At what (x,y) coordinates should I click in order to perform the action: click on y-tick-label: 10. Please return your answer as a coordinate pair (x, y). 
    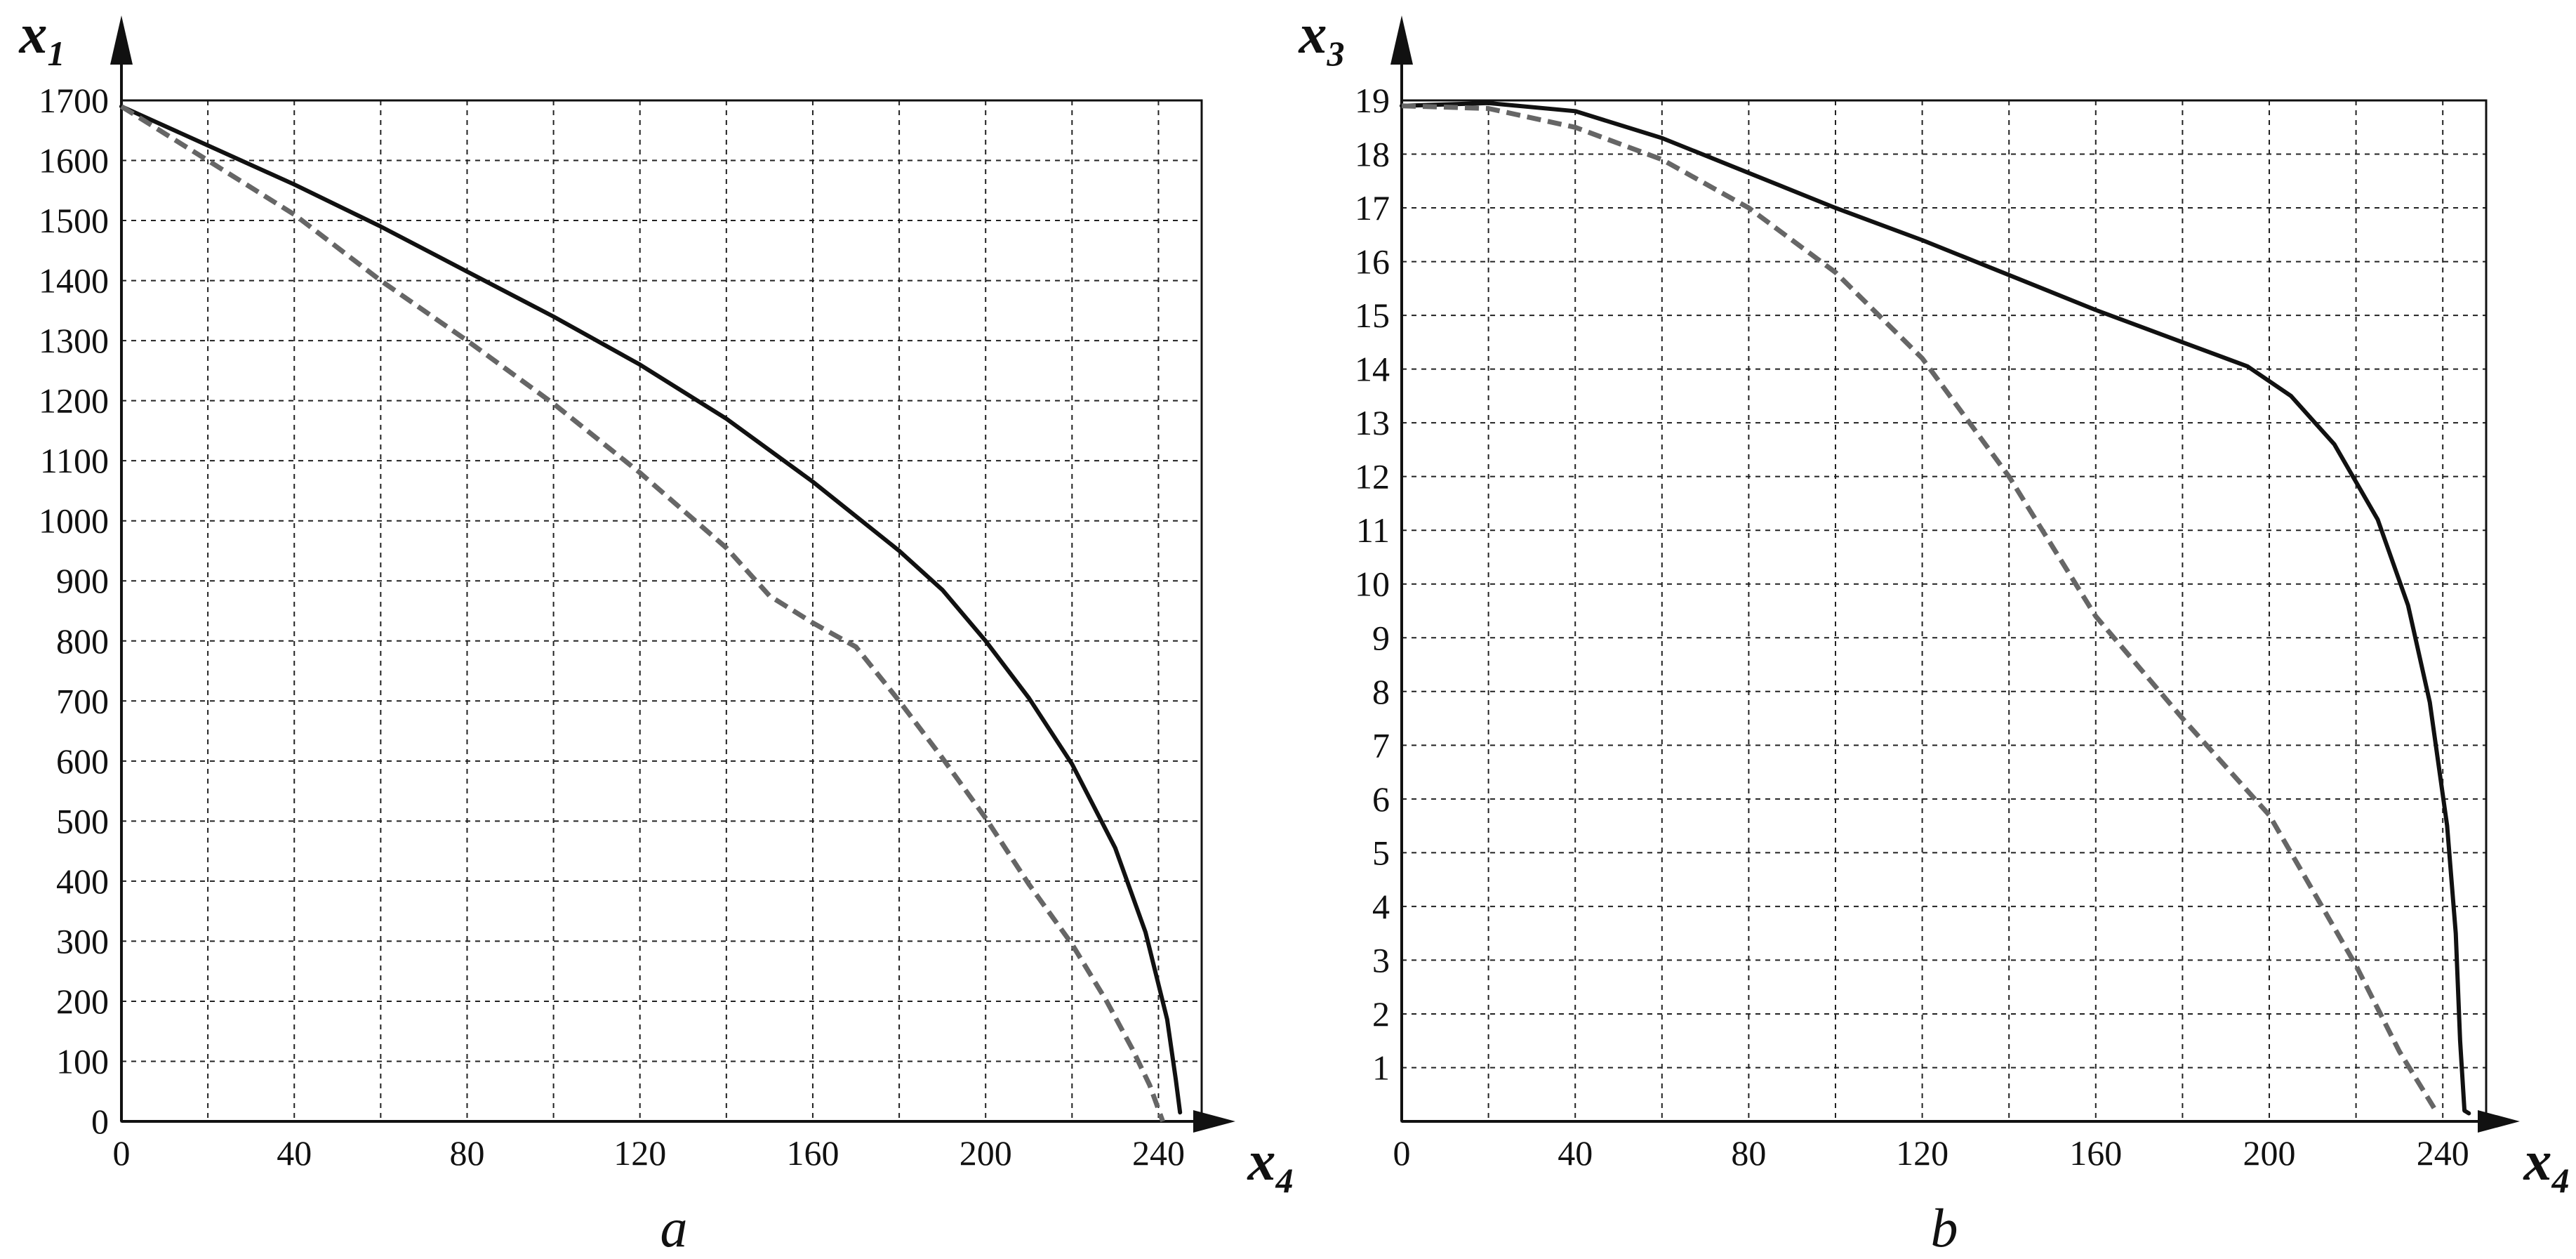
    Looking at the image, I should click on (1373, 584).